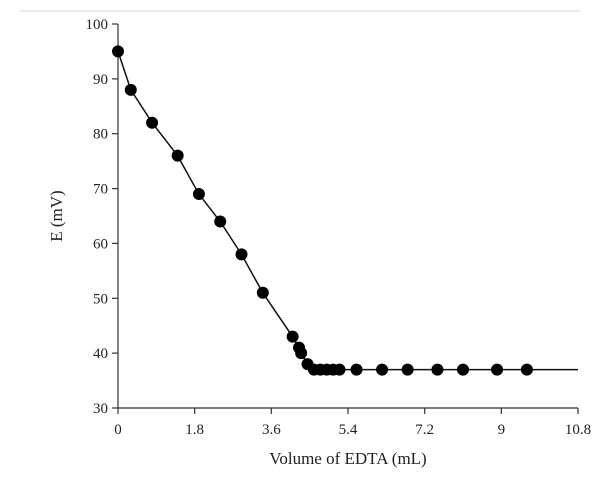 The height and width of the screenshot is (478, 592). I want to click on y-tick-label: 60, so click(100, 244).